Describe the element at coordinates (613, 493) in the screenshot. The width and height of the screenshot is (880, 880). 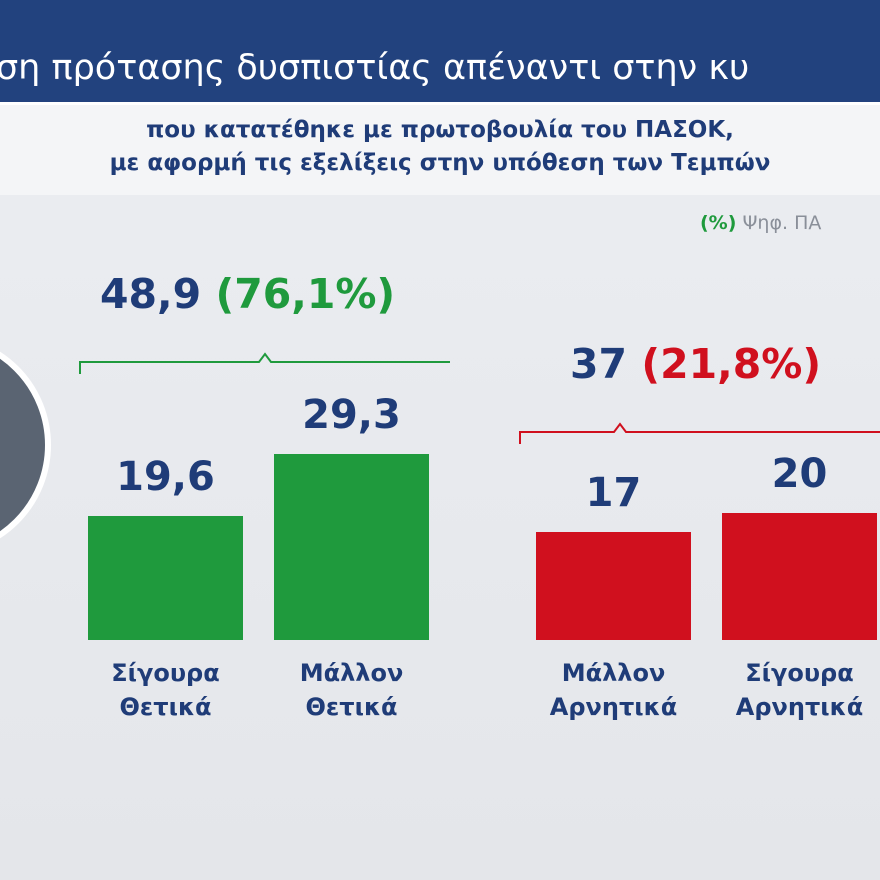
I see `value-label: 17` at that location.